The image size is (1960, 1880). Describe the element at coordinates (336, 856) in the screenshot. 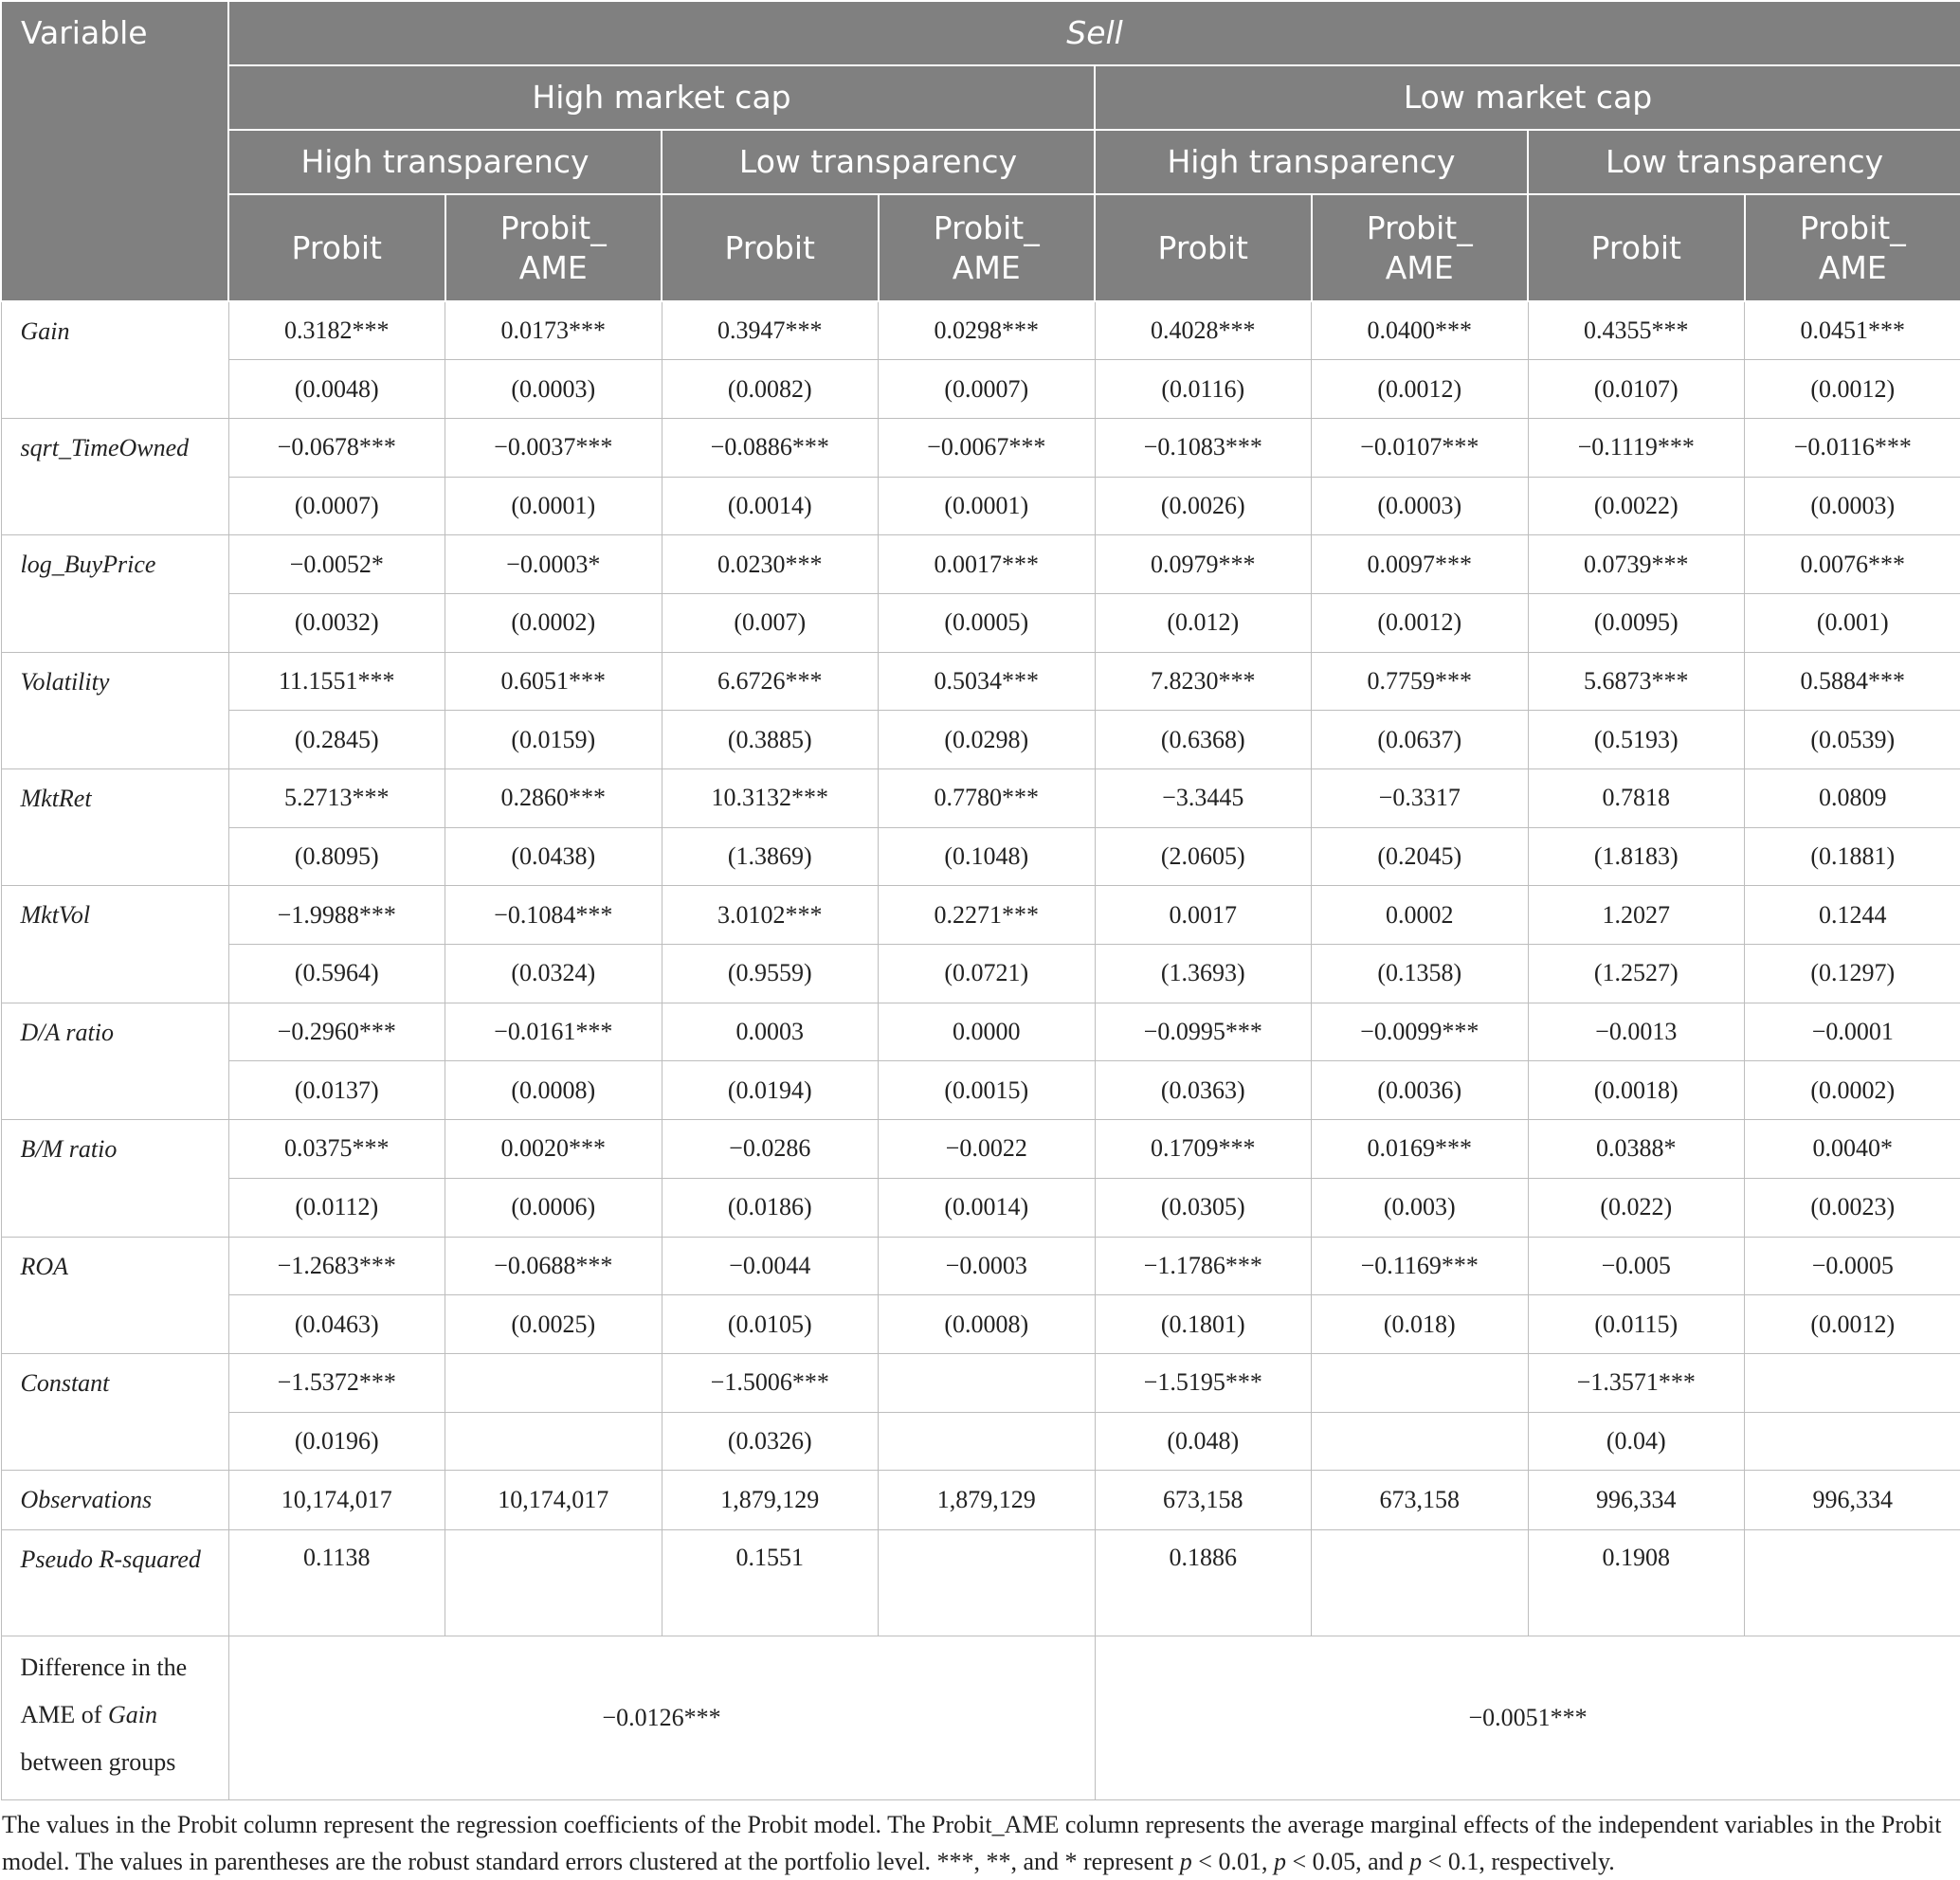

I see `se-cell: (0.8095)` at that location.